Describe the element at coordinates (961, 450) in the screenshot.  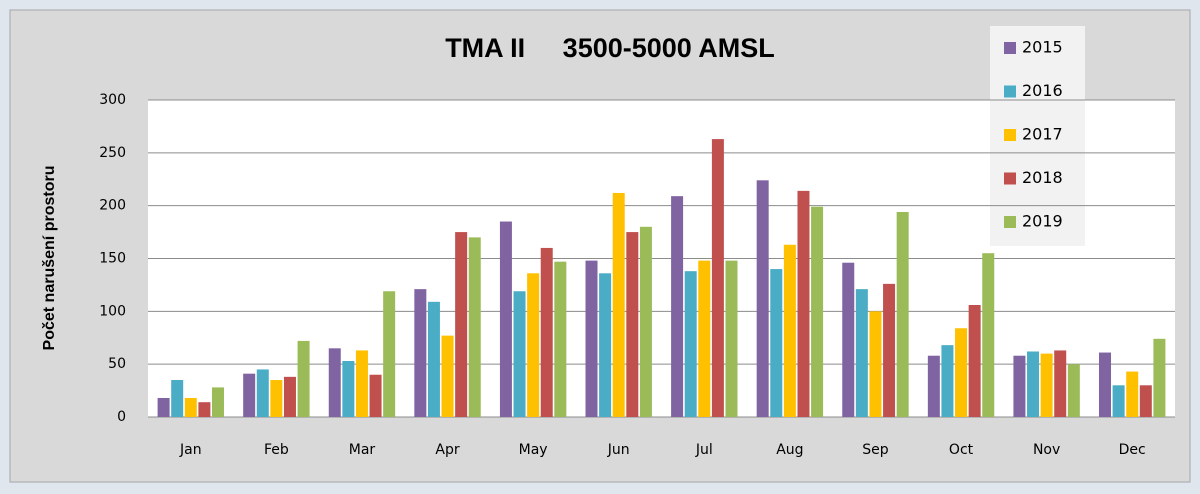
I see `x-tick-label: Oct` at that location.